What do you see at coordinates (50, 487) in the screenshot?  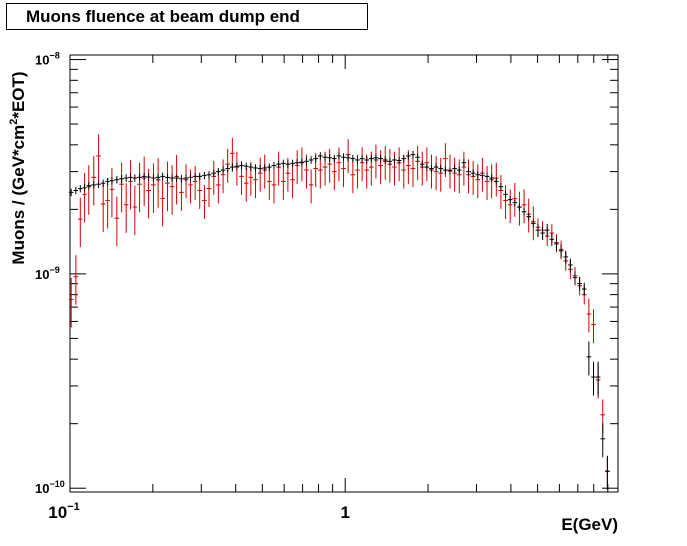 I see `y-tick-label: 10−10` at bounding box center [50, 487].